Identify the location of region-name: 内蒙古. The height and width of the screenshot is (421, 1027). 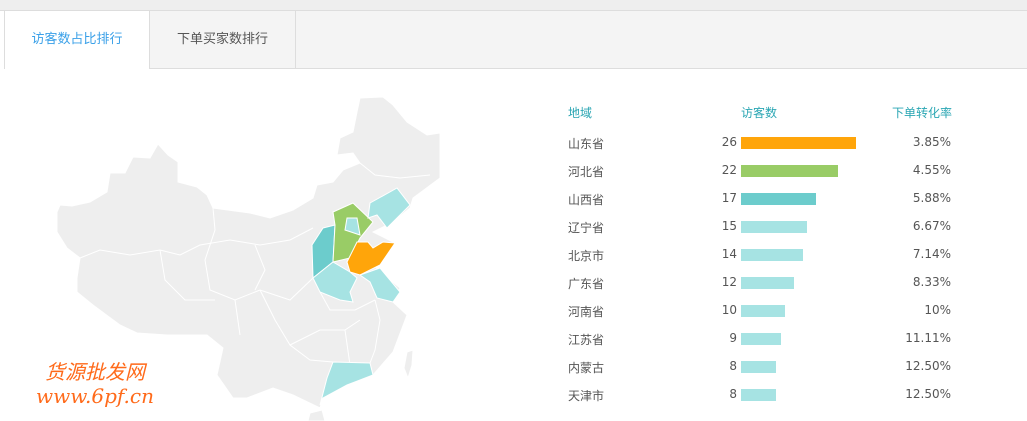
(586, 368).